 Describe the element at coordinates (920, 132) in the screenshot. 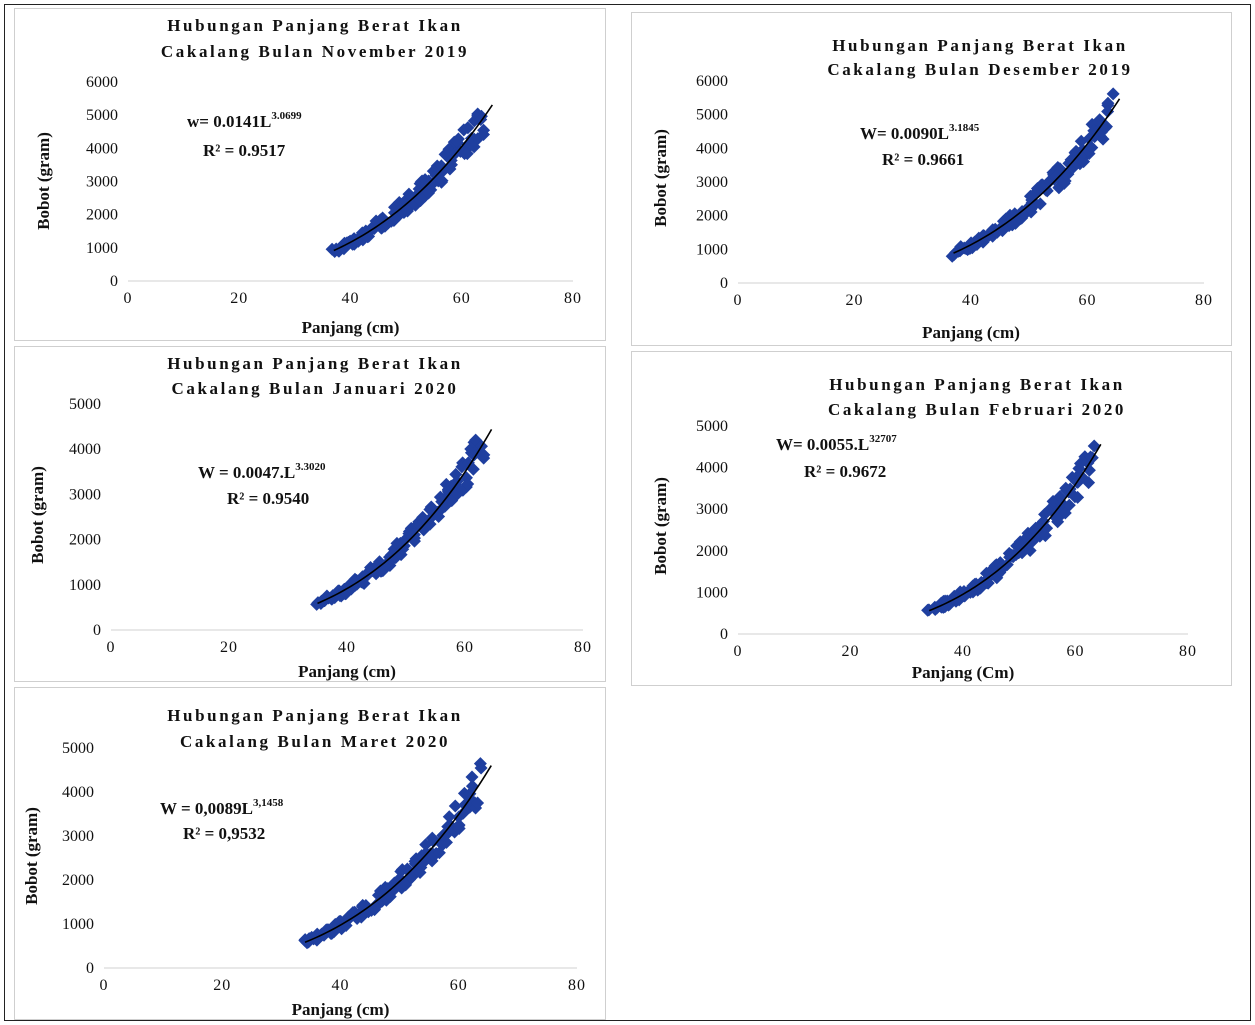

I see `equation-label: W= 0.0090L3.1845` at that location.